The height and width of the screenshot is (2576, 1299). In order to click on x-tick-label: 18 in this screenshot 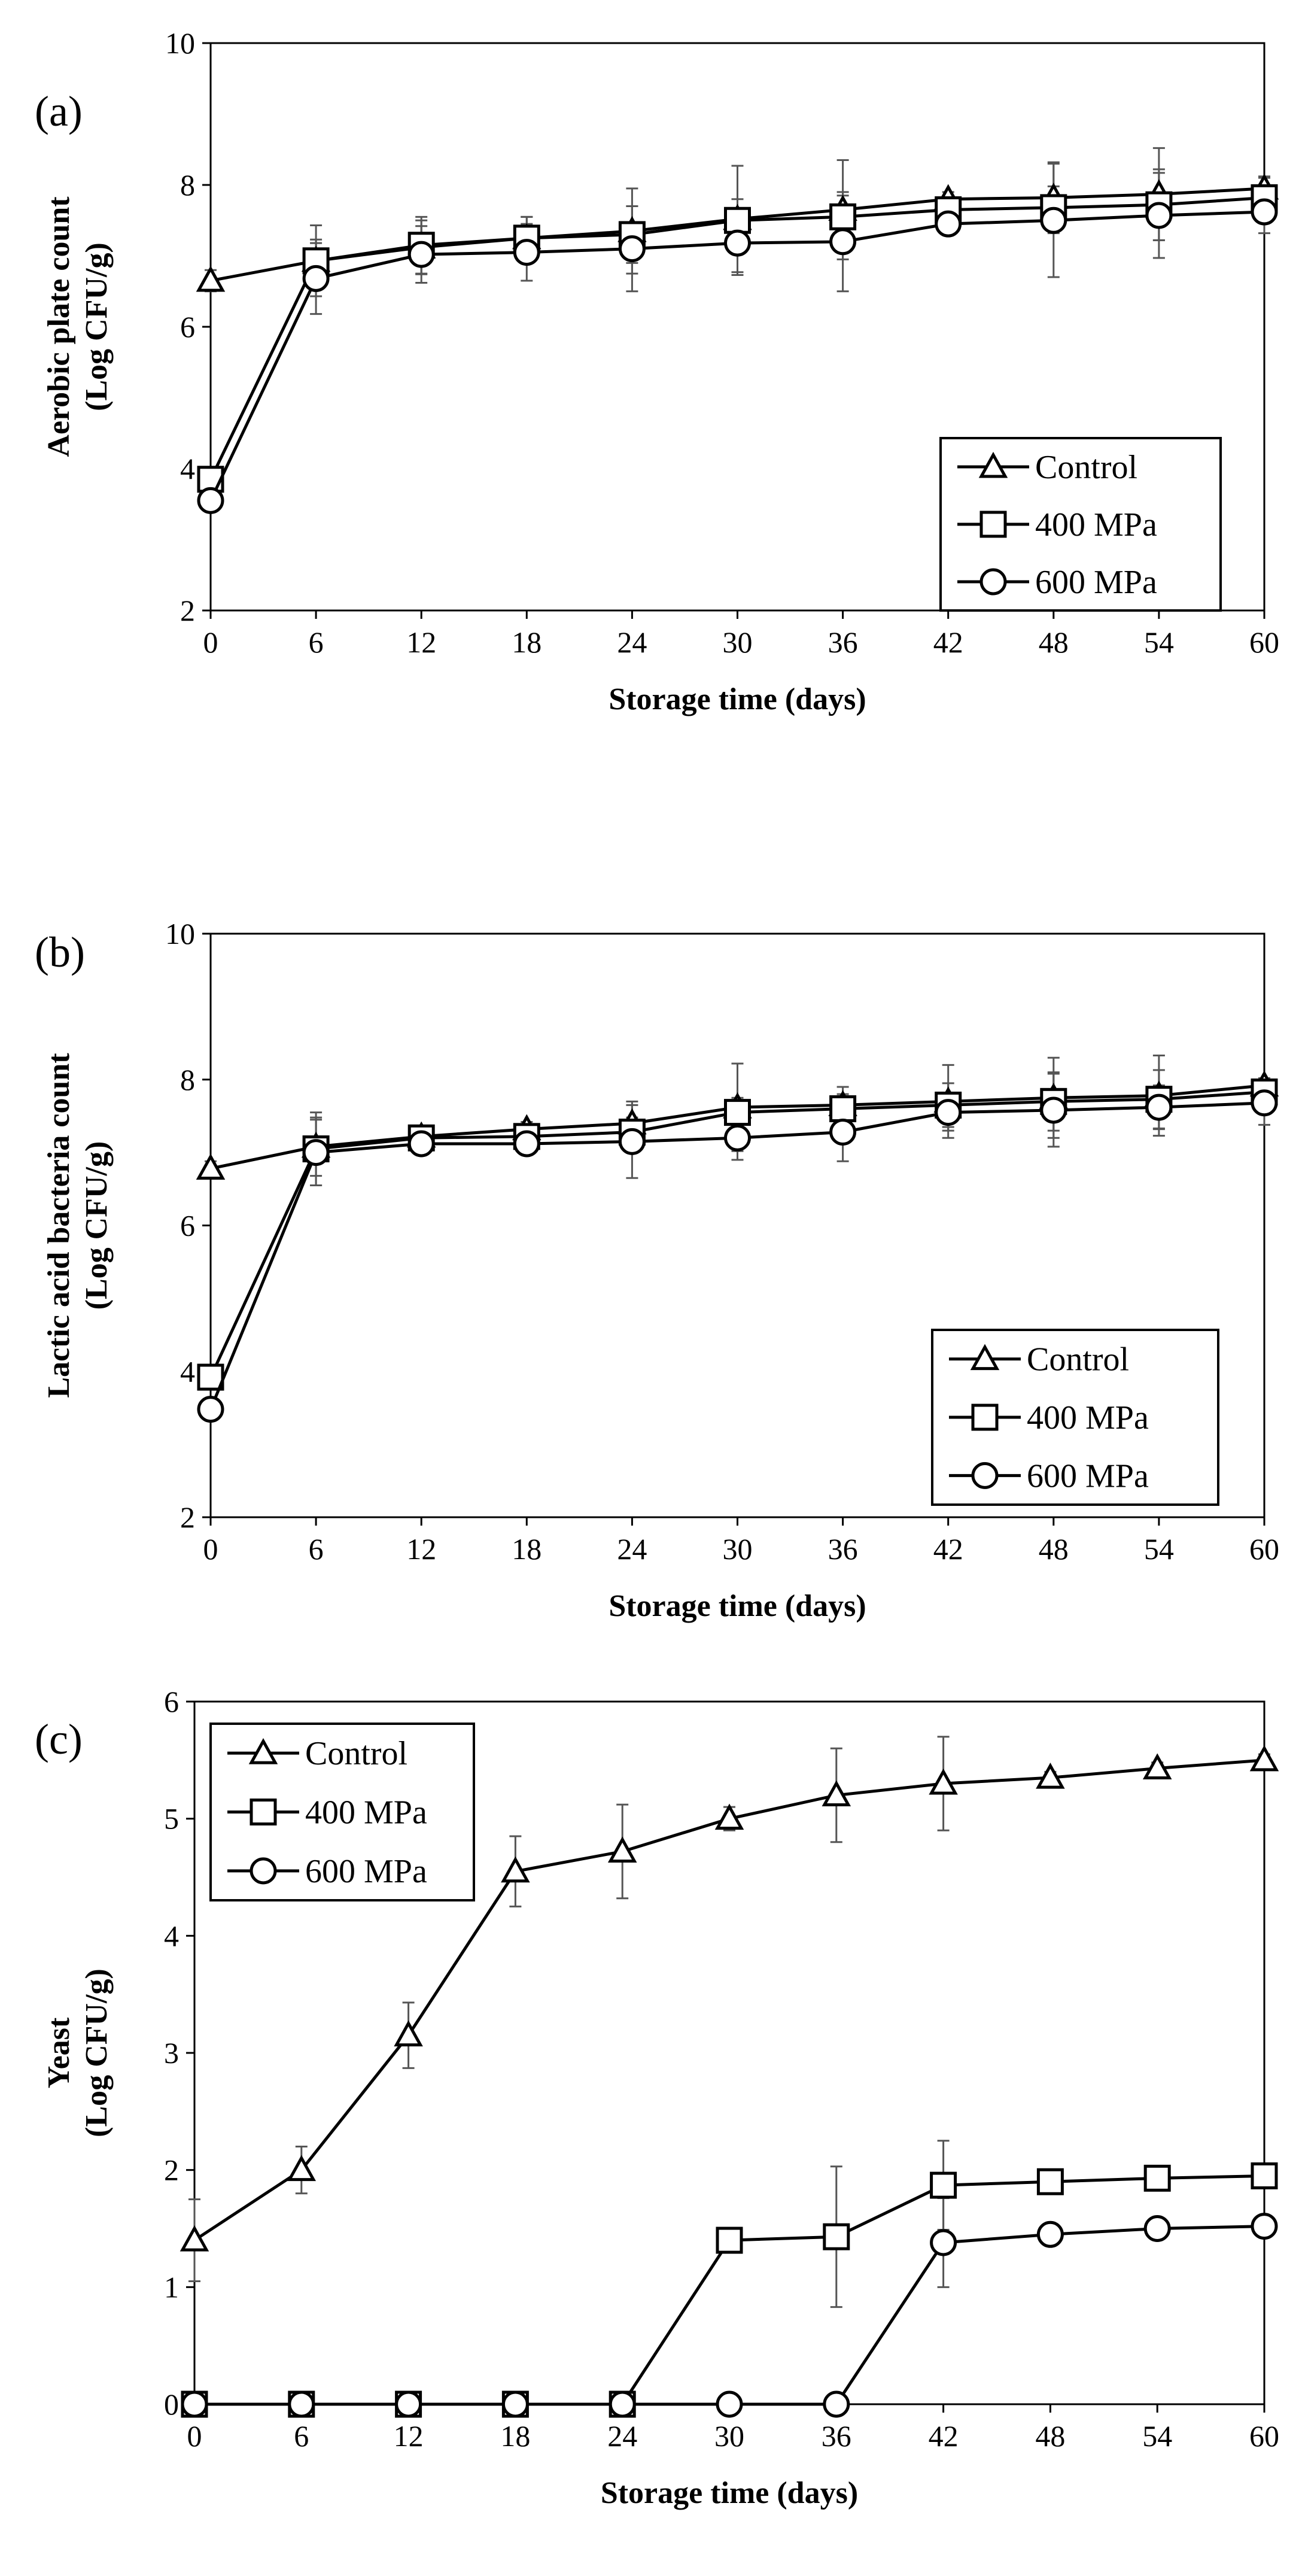, I will do `click(526, 1549)`.